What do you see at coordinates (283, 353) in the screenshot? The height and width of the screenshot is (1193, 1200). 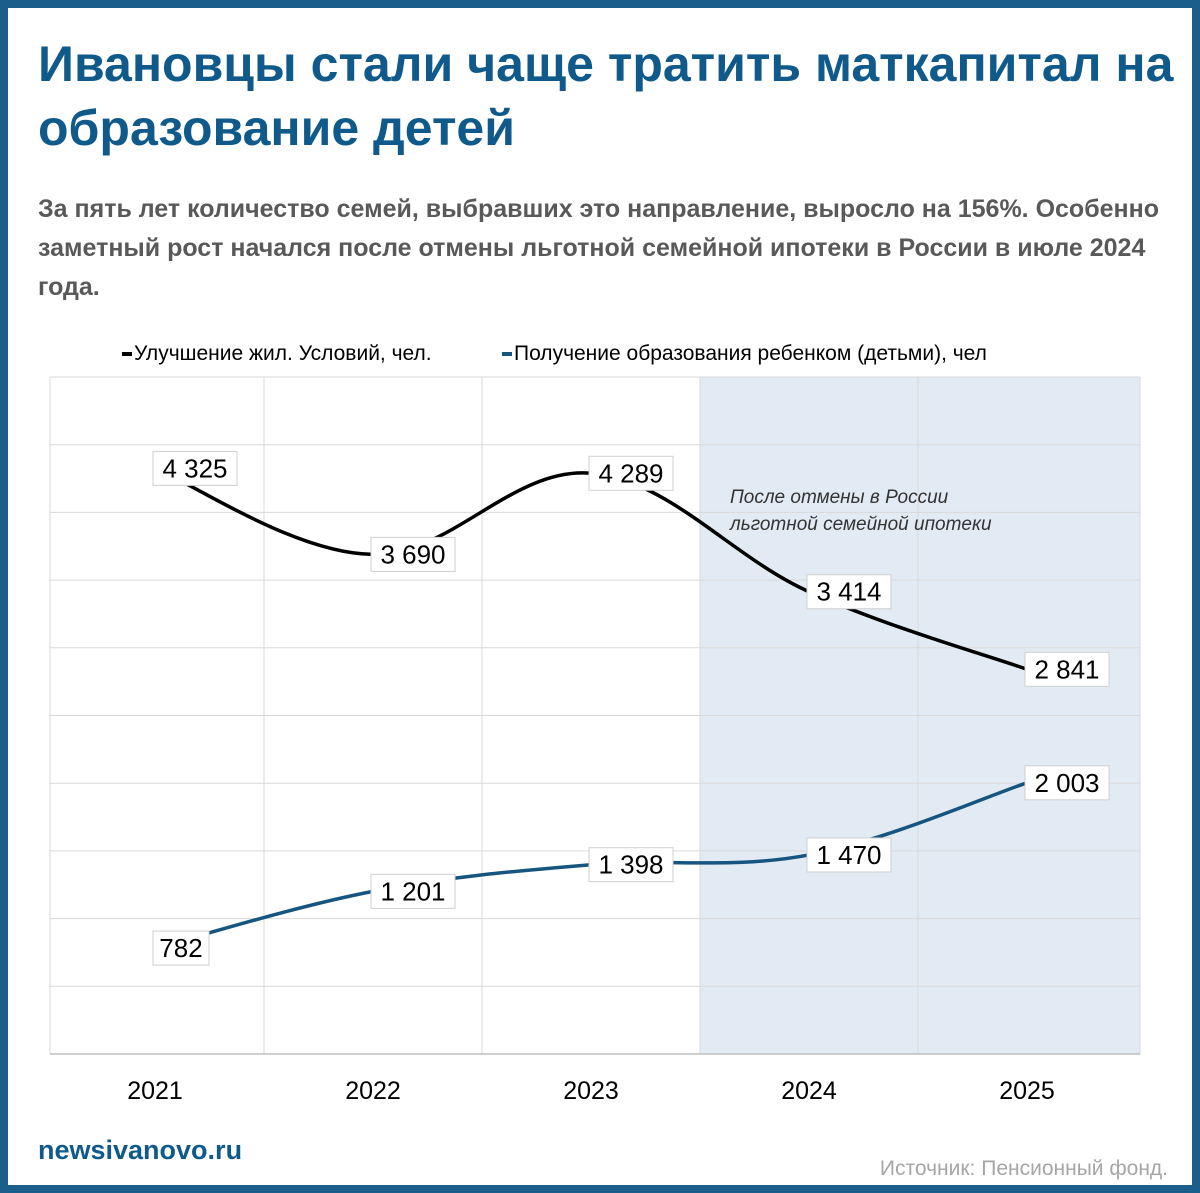 I see `legend-label: Улучшение жил. Условий, чел.` at bounding box center [283, 353].